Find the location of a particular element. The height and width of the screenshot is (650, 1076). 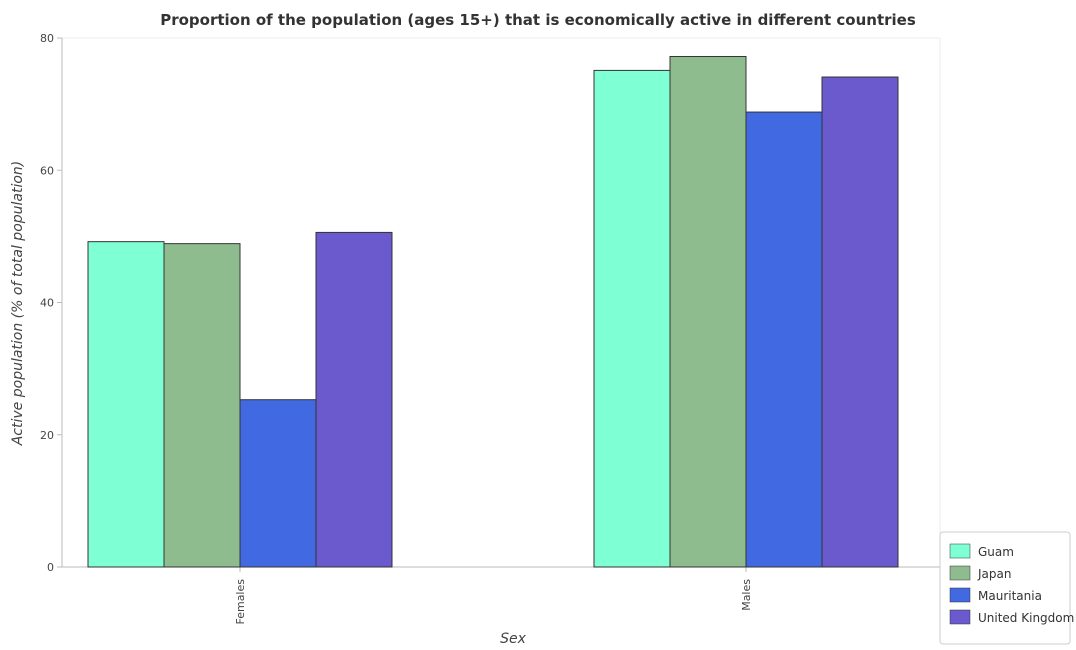

legend-label: Guam is located at coordinates (996, 552).